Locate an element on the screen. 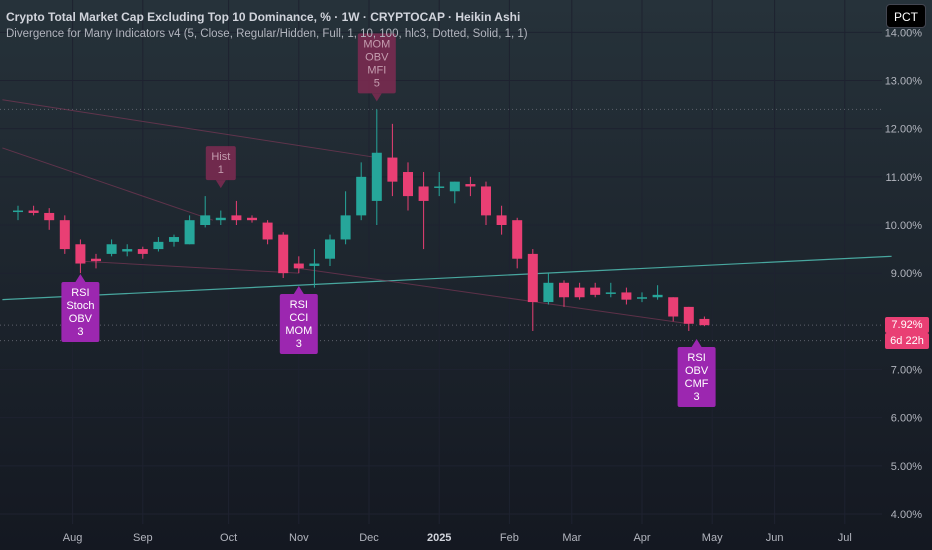  divergence-label-text: Stoch is located at coordinates (80, 306).